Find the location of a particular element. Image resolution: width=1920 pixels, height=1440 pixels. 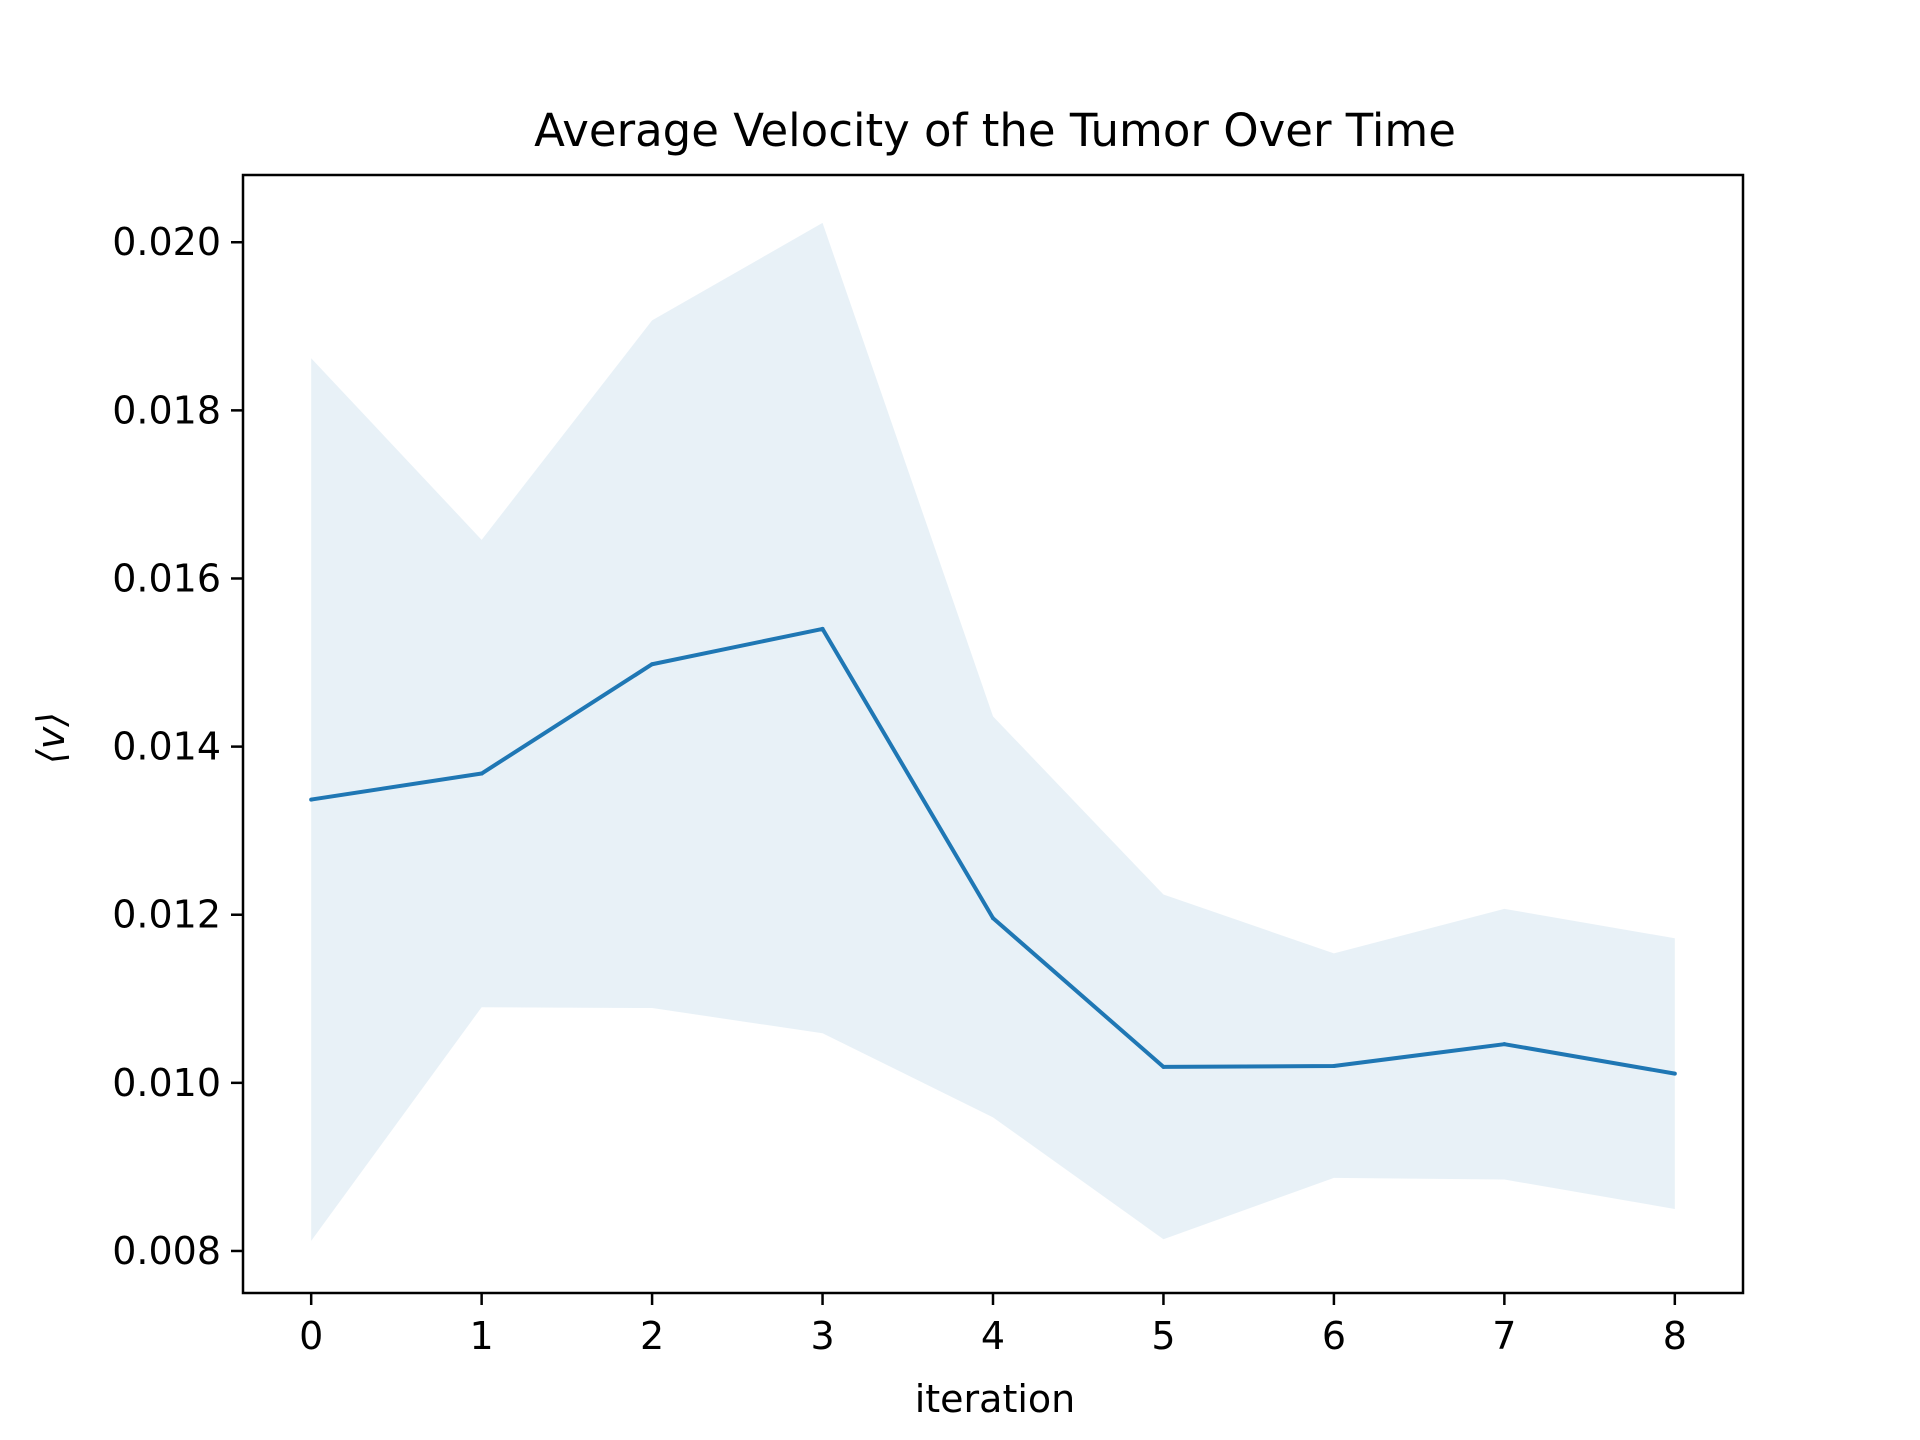

y-axis-label: ⟨v⟩ is located at coordinates (51, 738).